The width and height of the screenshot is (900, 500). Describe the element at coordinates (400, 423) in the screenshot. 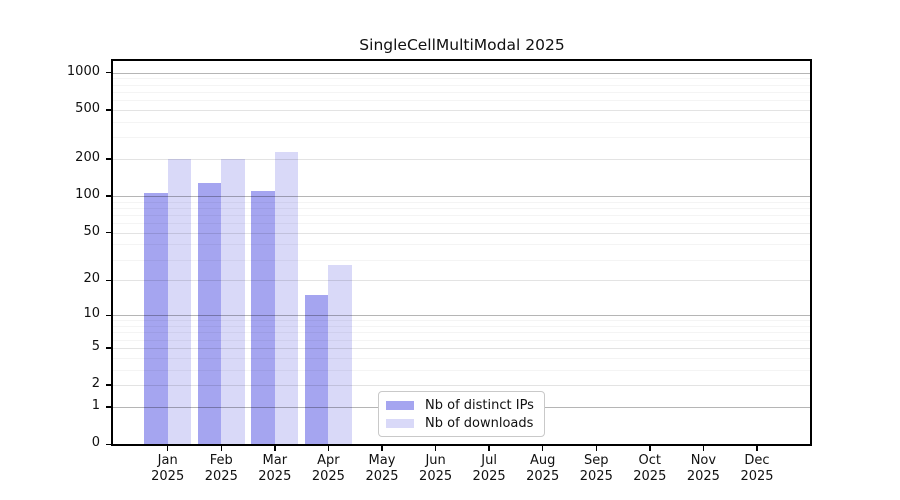

I see `legend-swatch-downloads` at that location.